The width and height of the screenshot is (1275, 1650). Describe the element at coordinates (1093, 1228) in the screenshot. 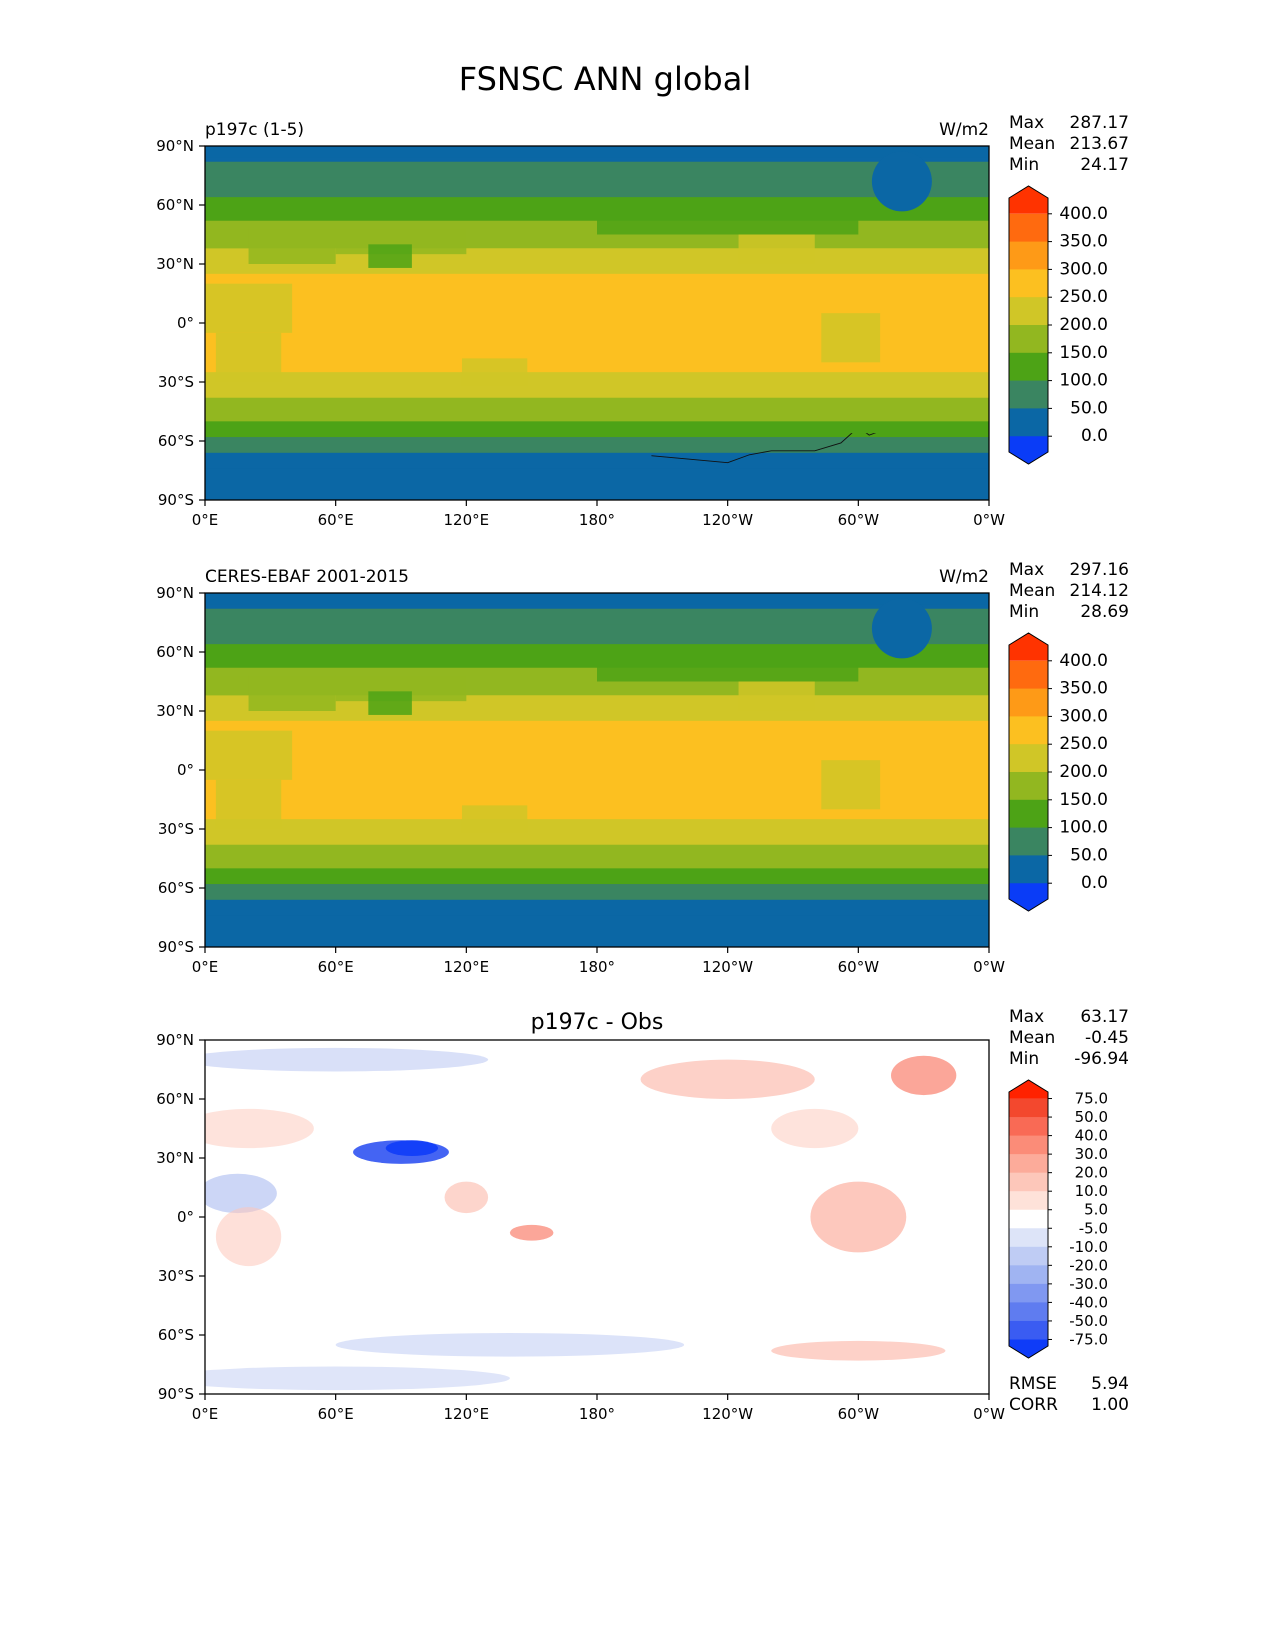

I see `colorbar-label: -5.0` at that location.